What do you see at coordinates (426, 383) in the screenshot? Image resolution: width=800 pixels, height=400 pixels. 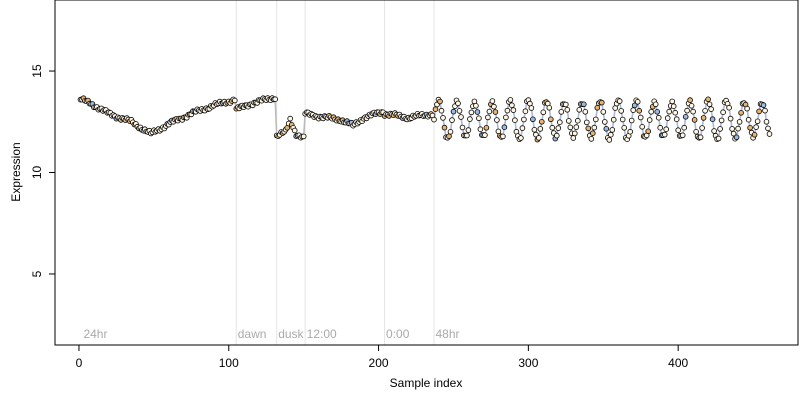 I see `x-axis-label: Sample index` at bounding box center [426, 383].